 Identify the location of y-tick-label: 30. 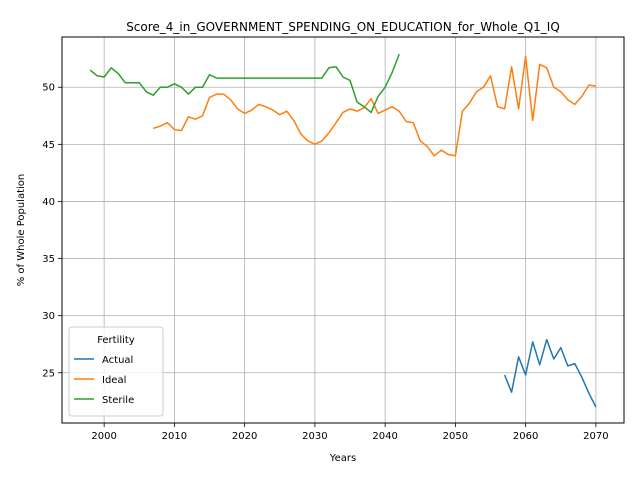
(48, 316).